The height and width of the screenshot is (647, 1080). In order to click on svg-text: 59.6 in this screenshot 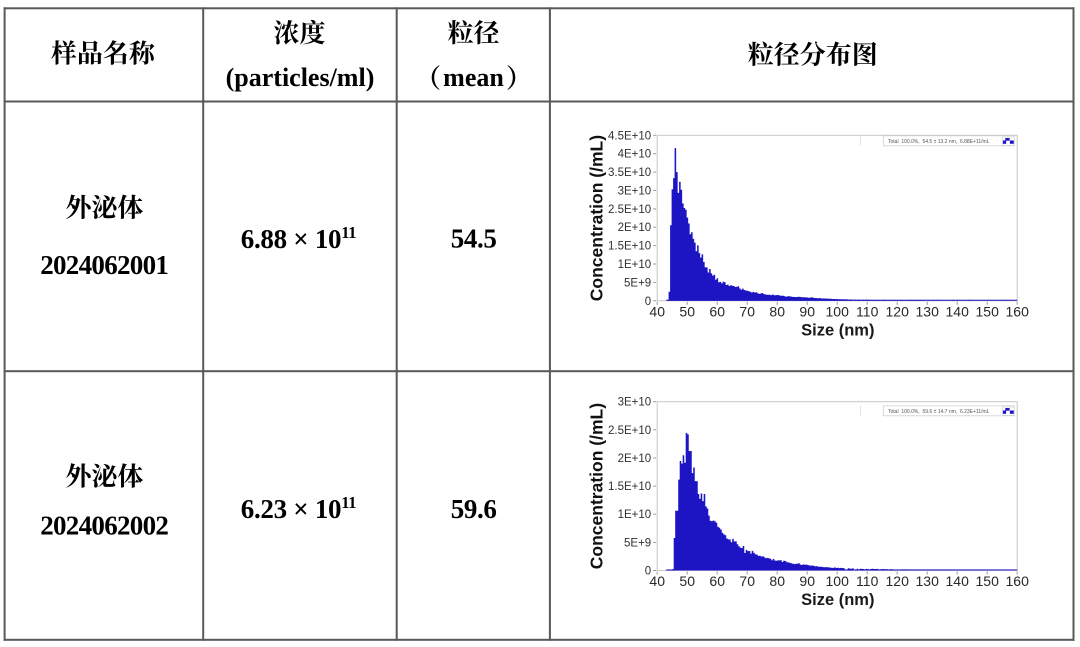, I will do `click(474, 509)`.